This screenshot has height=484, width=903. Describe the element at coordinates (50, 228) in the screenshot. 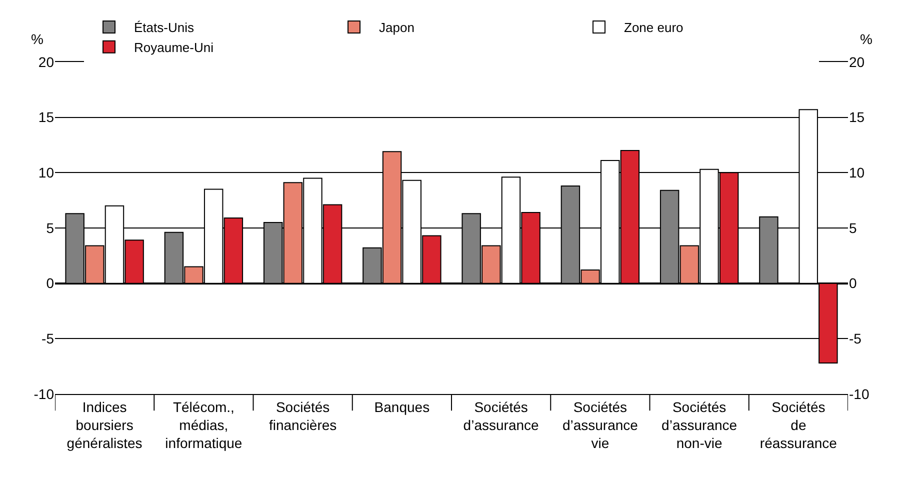

I see `y-tick-label: 5` at that location.